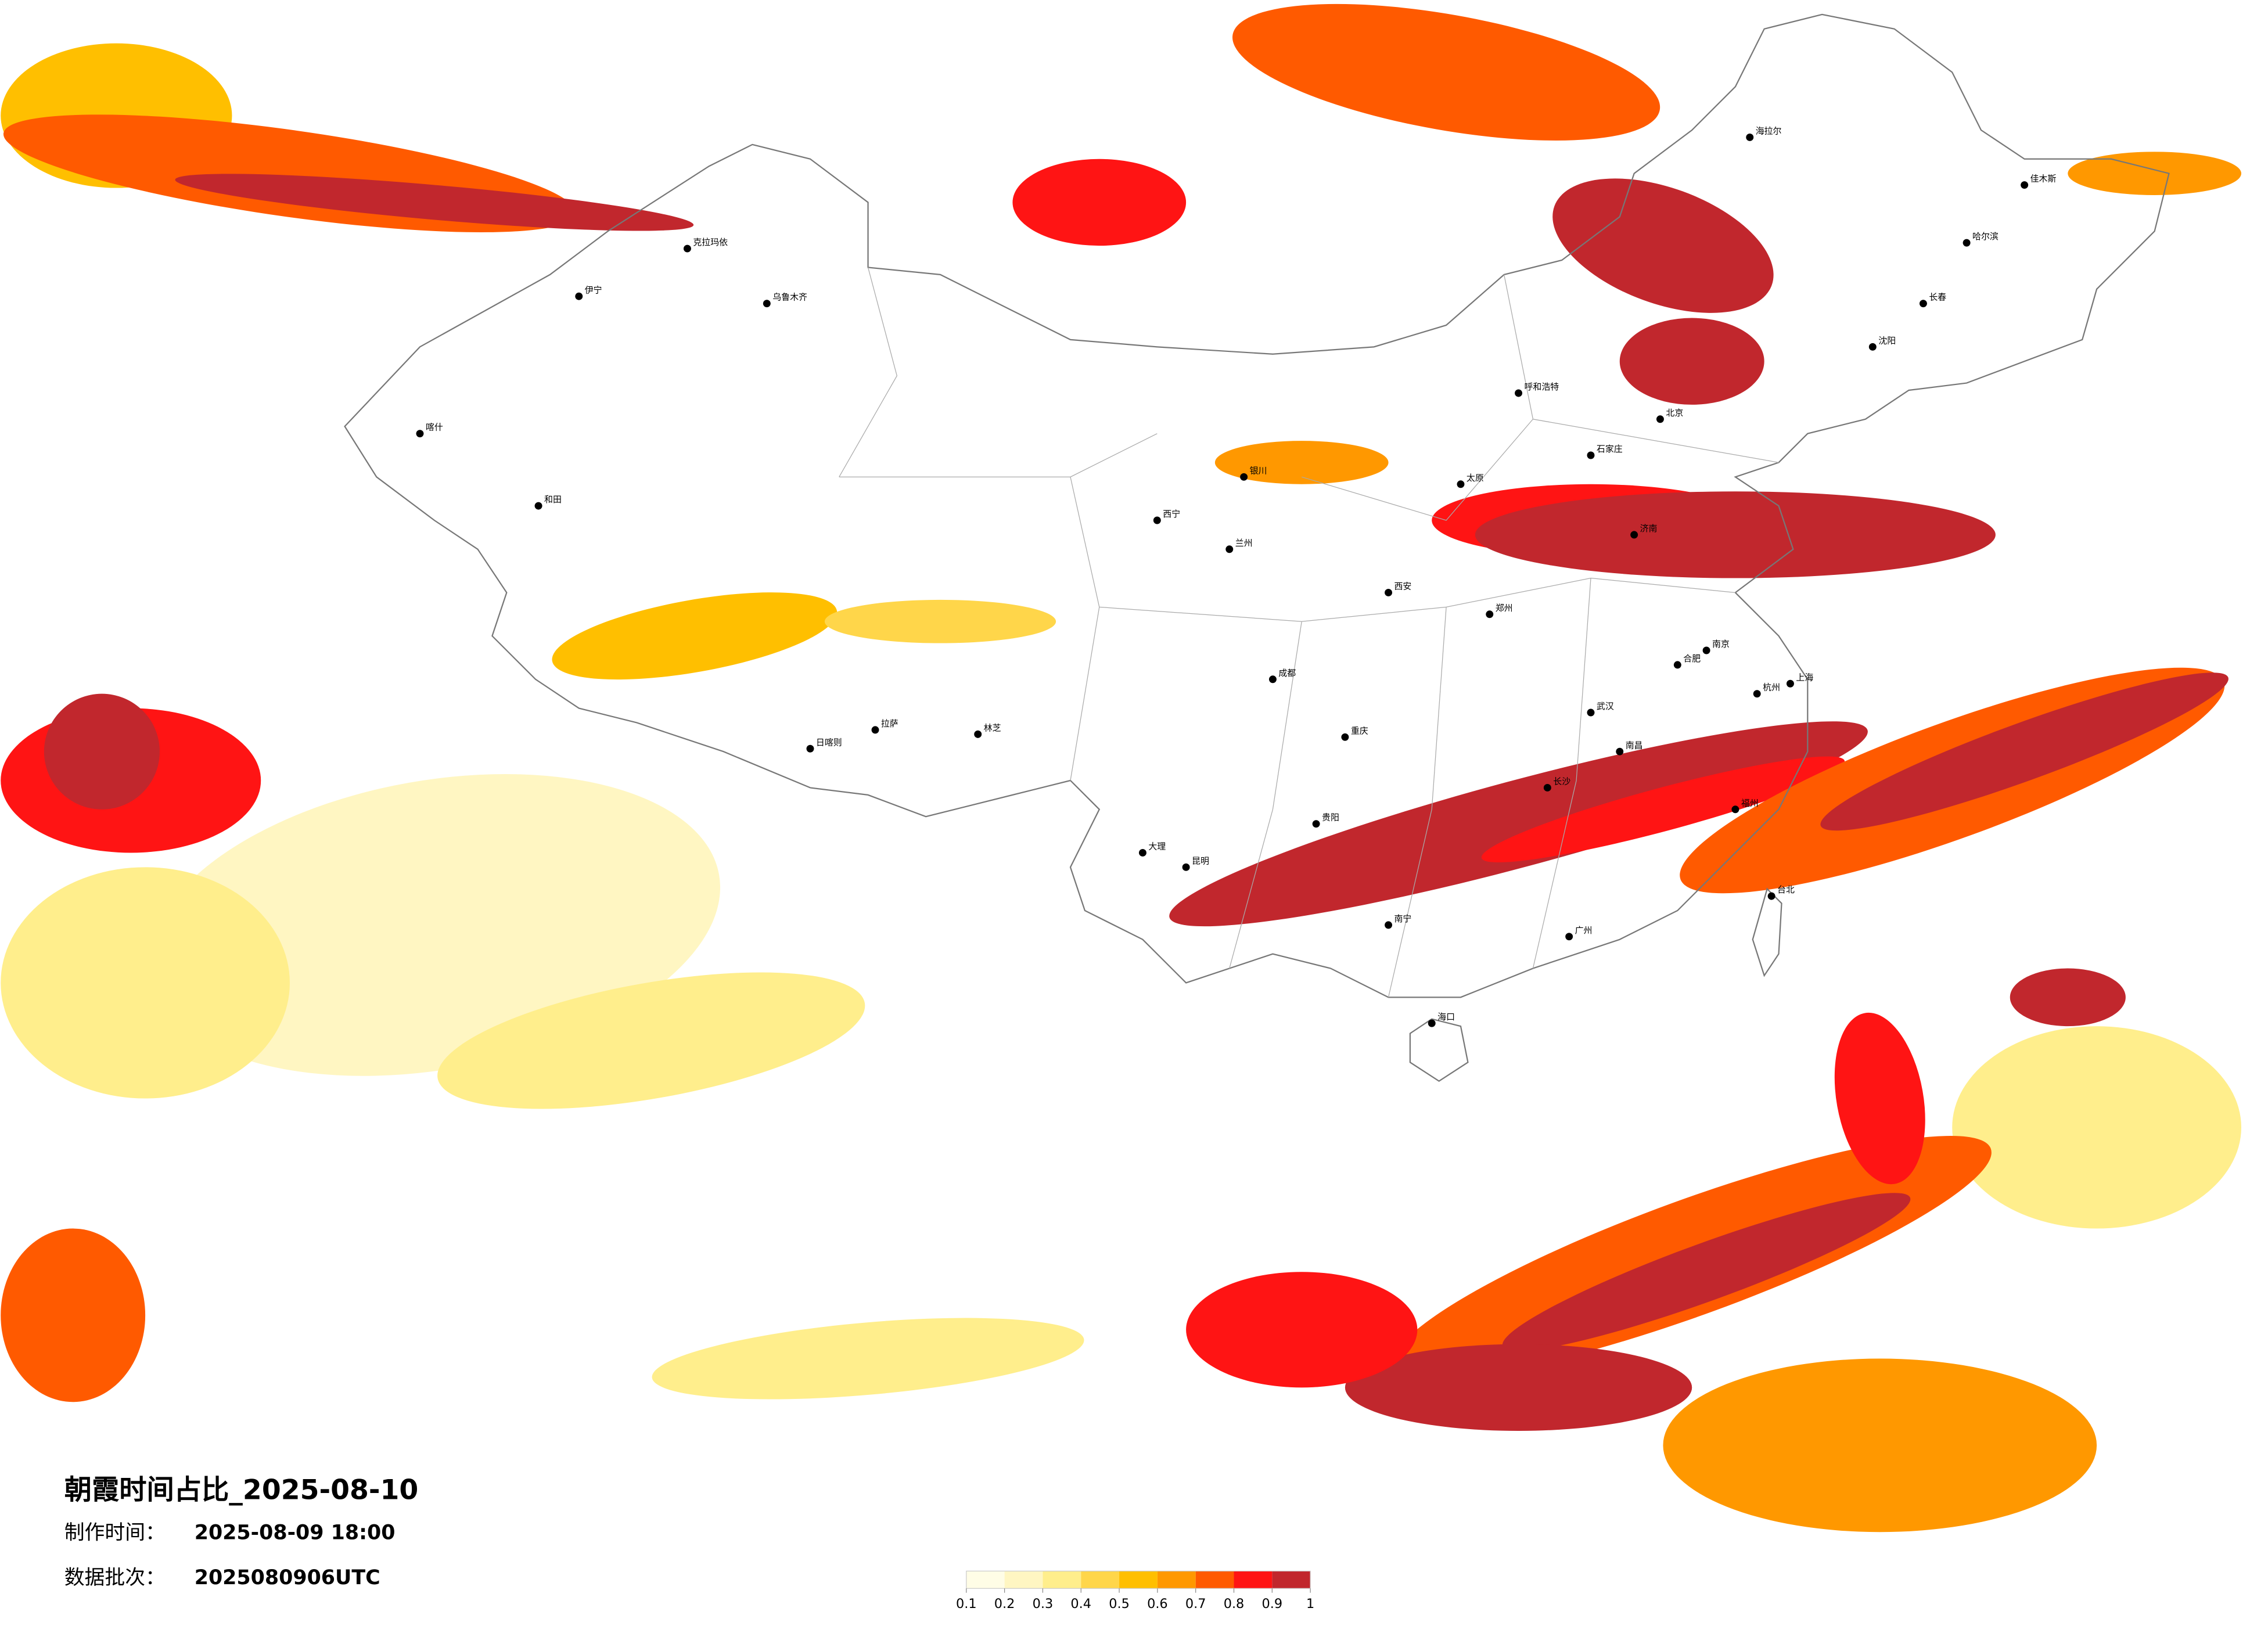 Image resolution: width=2268 pixels, height=1626 pixels. What do you see at coordinates (593, 290) in the screenshot?
I see `city-label: 伊宁` at bounding box center [593, 290].